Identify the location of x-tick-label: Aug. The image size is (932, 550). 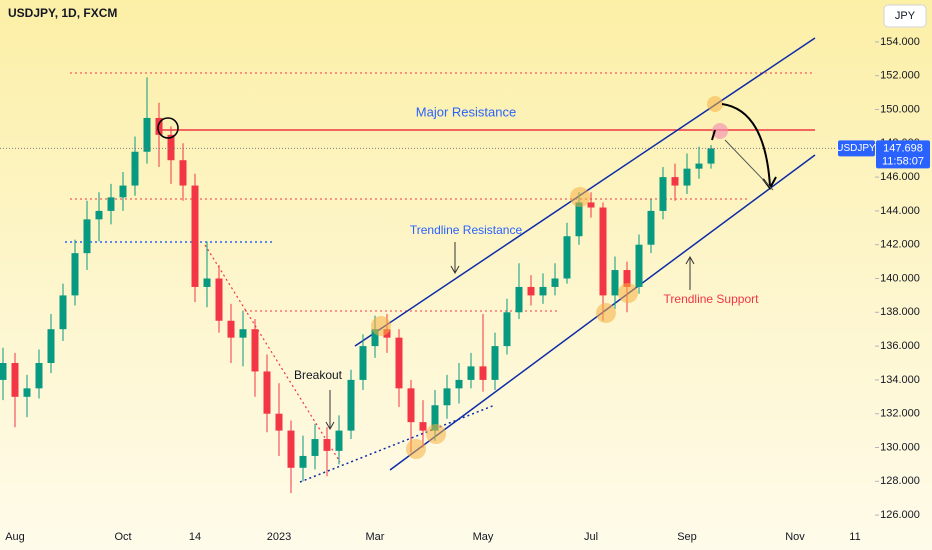
(15, 537).